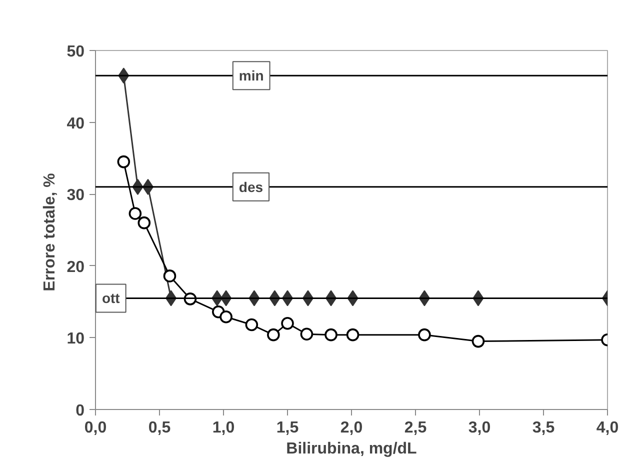  Describe the element at coordinates (607, 428) in the screenshot. I see `x-tick-label: 4,0` at that location.